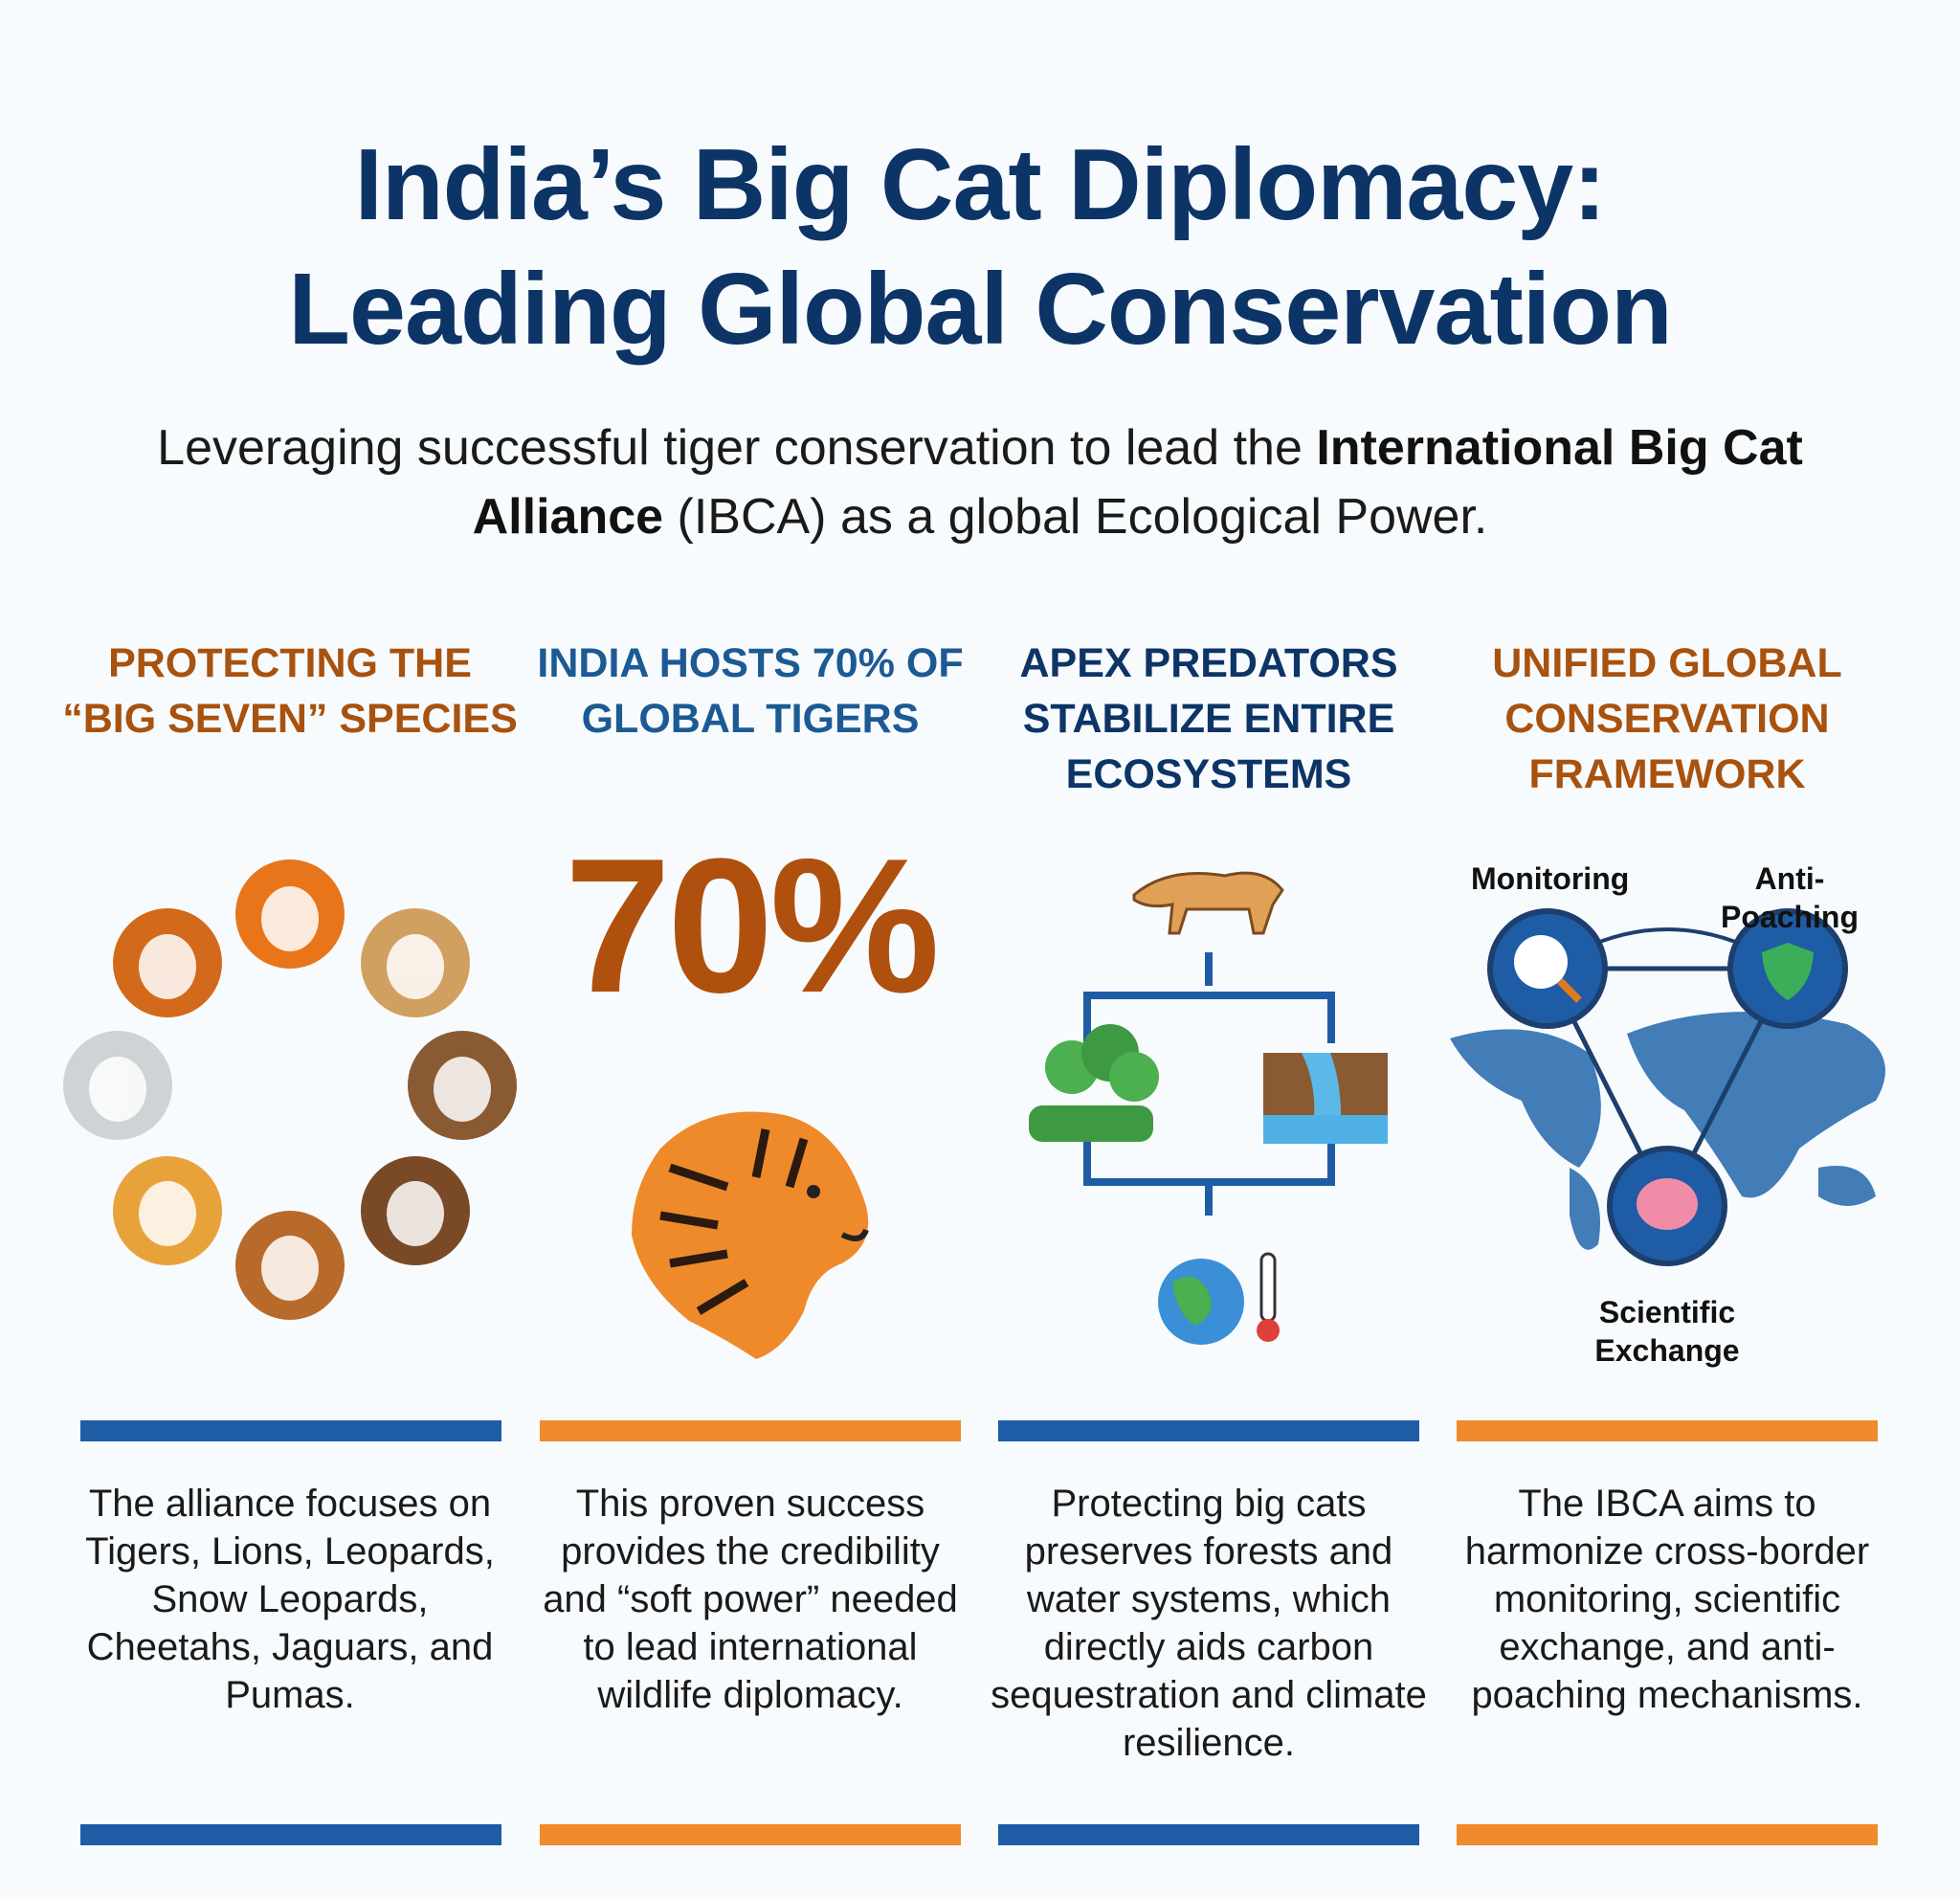 This screenshot has width=1960, height=1897. Describe the element at coordinates (752, 926) in the screenshot. I see `stat: 70%` at that location.